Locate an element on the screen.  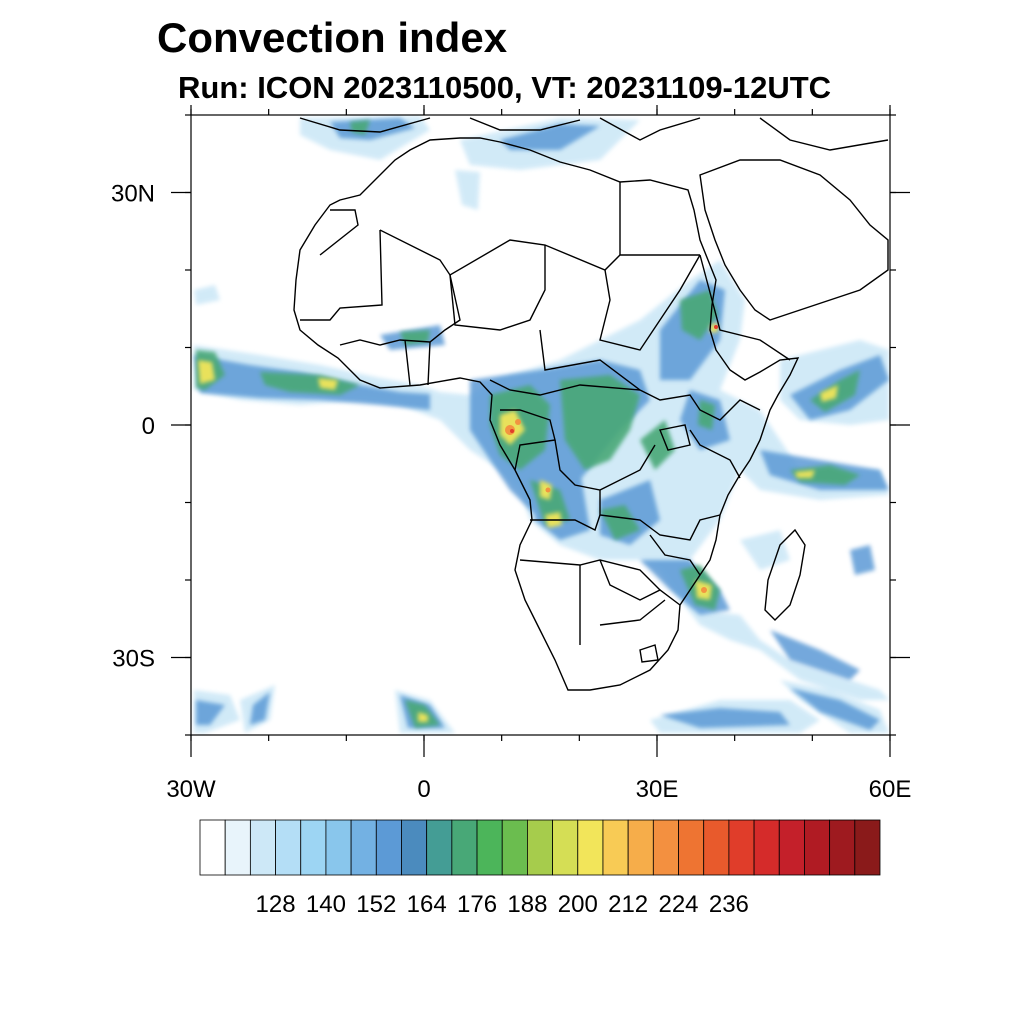
colorbar-label: 128 is located at coordinates (276, 904).